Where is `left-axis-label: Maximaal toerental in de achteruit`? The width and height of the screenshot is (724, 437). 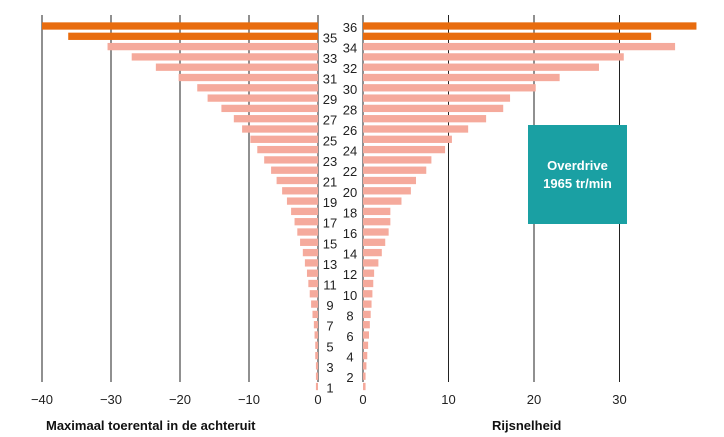
left-axis-label: Maximaal toerental in de achteruit is located at coordinates (151, 425).